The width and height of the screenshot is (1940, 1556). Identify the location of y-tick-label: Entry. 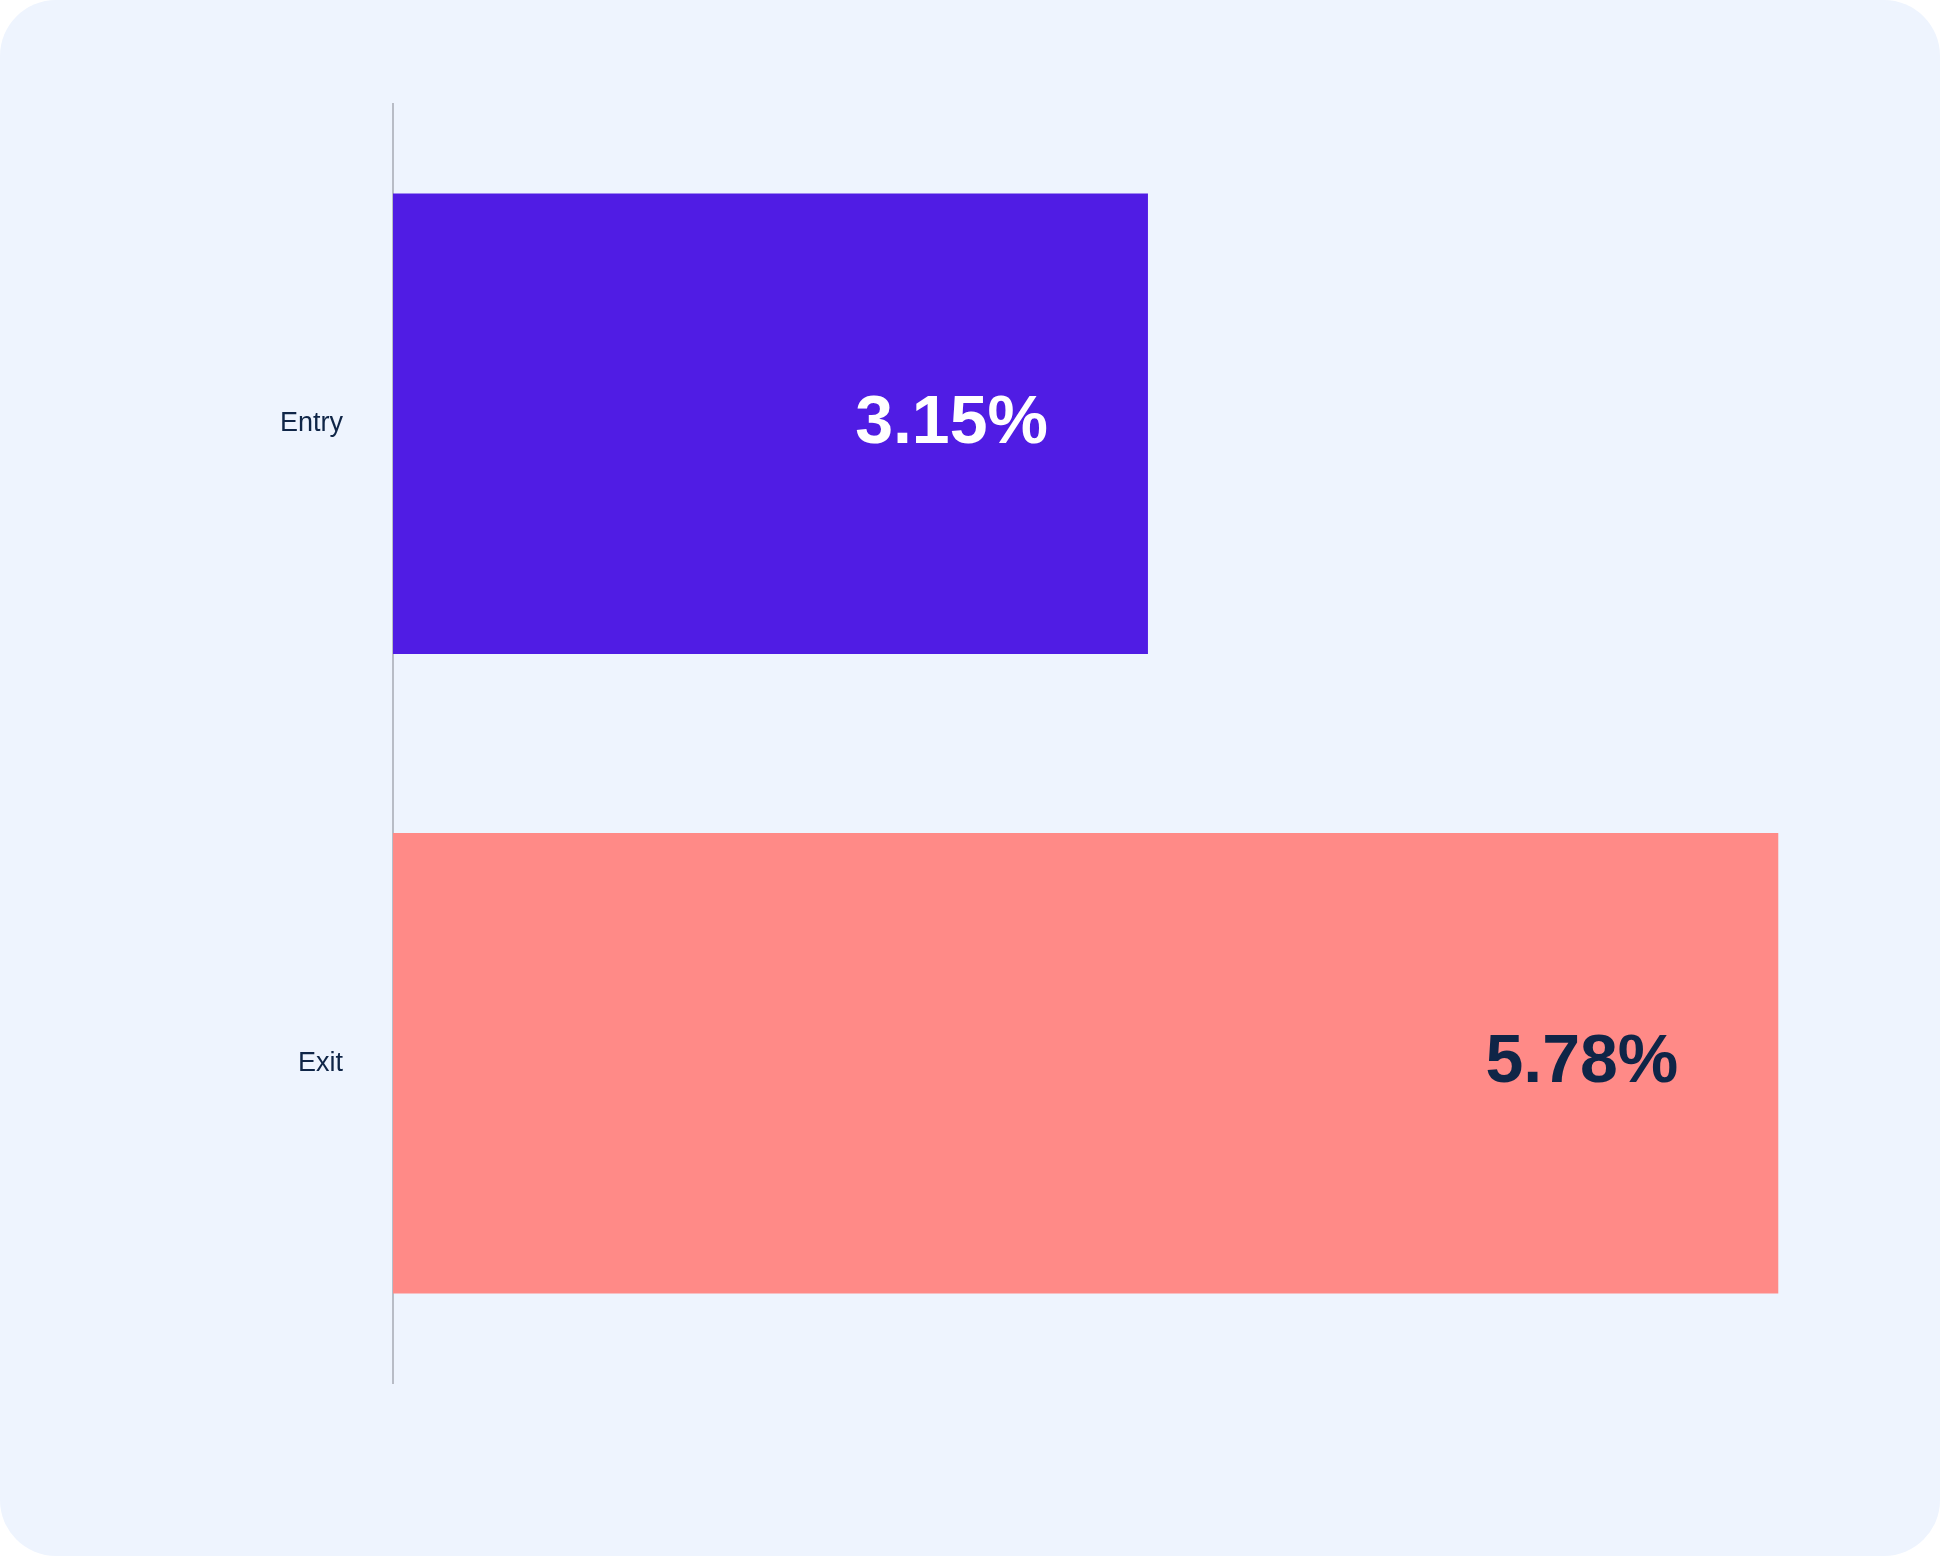
(311, 422).